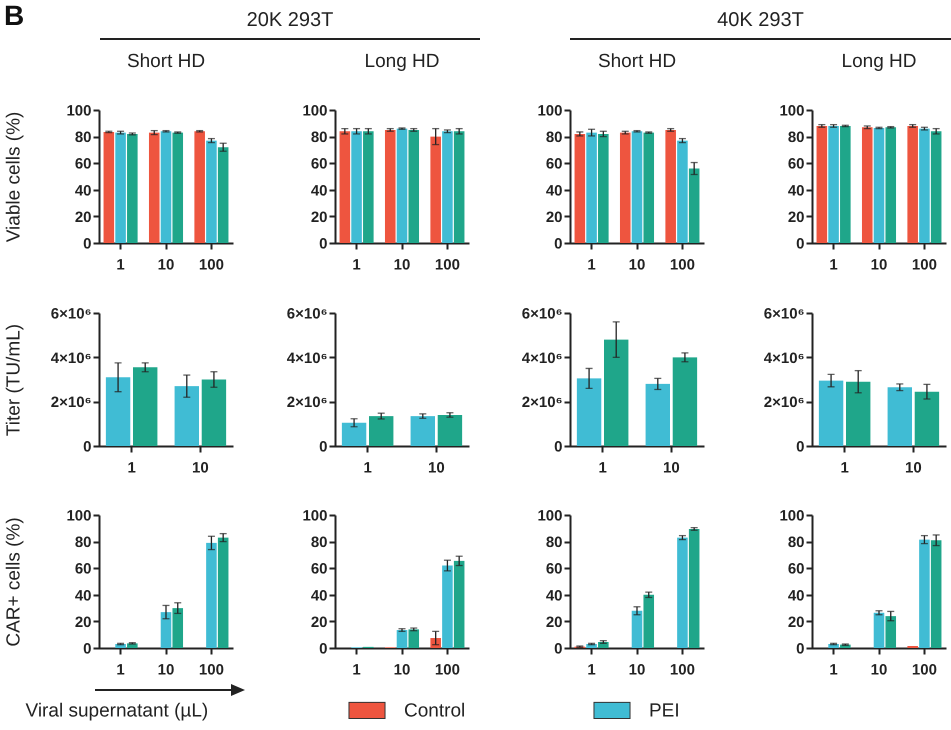 This screenshot has width=951, height=730. I want to click on legend-label: PEI, so click(664, 711).